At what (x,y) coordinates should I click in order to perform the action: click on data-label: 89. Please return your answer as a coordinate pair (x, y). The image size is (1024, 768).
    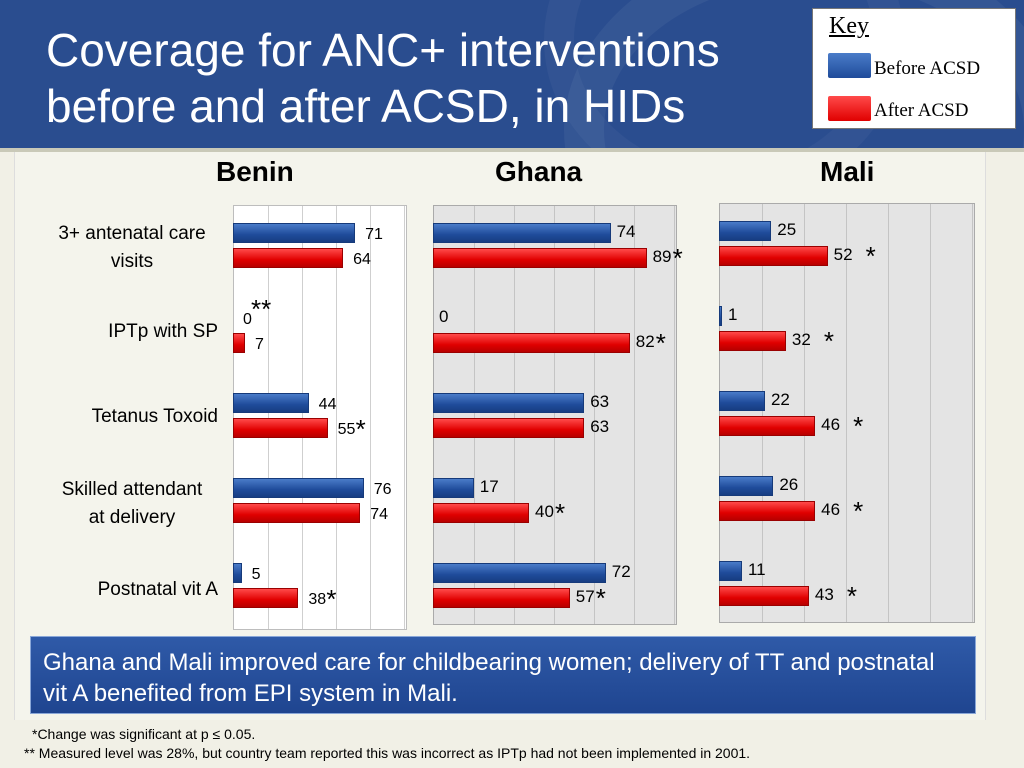
    Looking at the image, I should click on (662, 256).